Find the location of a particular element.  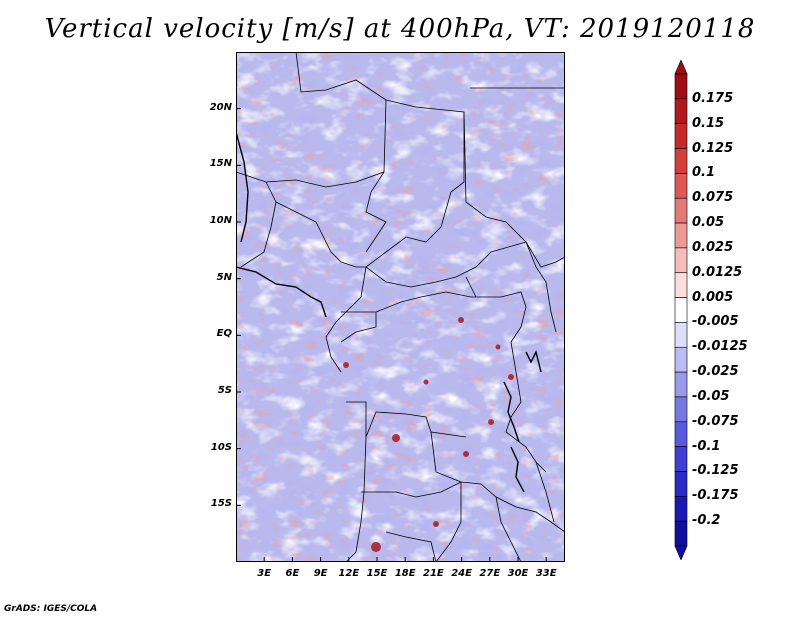

colorbar-label: -0.0125 is located at coordinates (720, 347).